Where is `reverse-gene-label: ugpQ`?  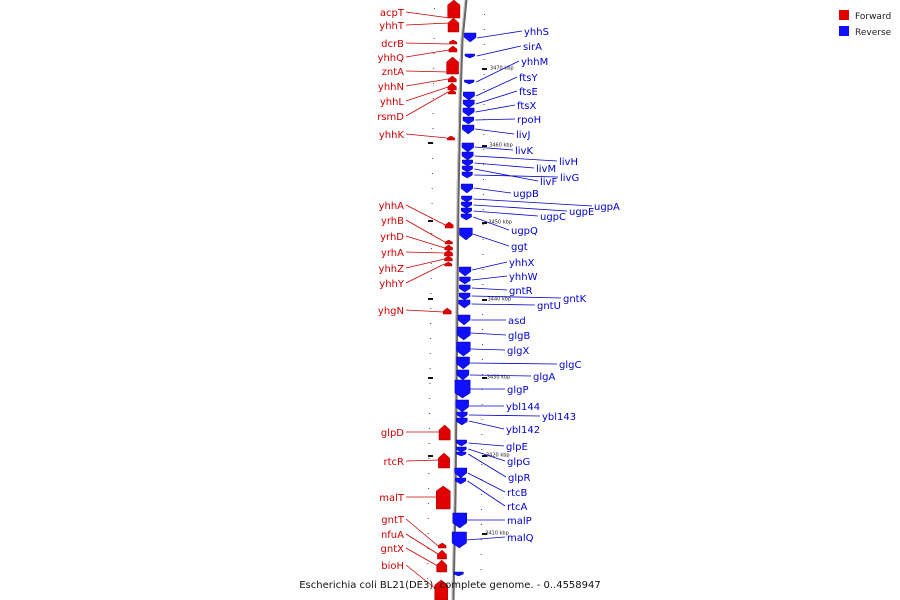
reverse-gene-label: ugpQ is located at coordinates (524, 231).